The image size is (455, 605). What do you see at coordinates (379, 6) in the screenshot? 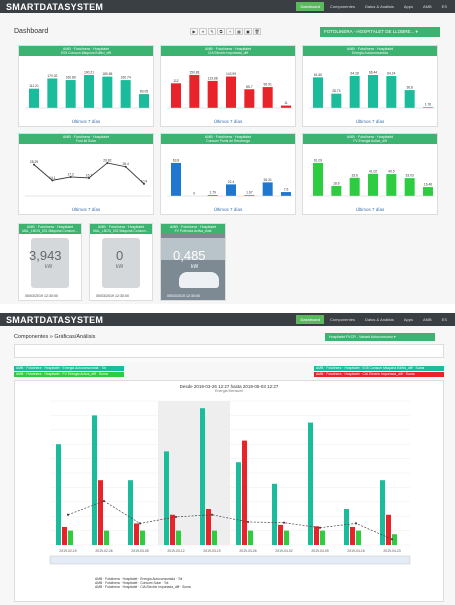
I see `nav-datos: Datos & Análisis` at bounding box center [379, 6].